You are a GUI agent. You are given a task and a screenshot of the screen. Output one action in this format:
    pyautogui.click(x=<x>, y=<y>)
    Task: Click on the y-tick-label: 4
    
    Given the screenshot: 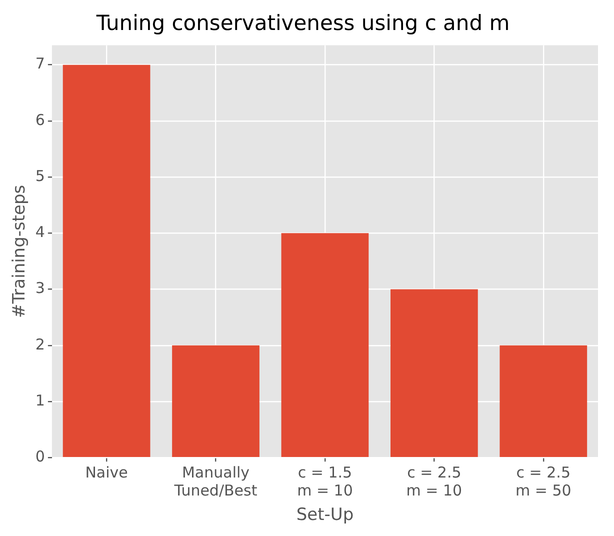 What is the action you would take?
    pyautogui.click(x=40, y=232)
    